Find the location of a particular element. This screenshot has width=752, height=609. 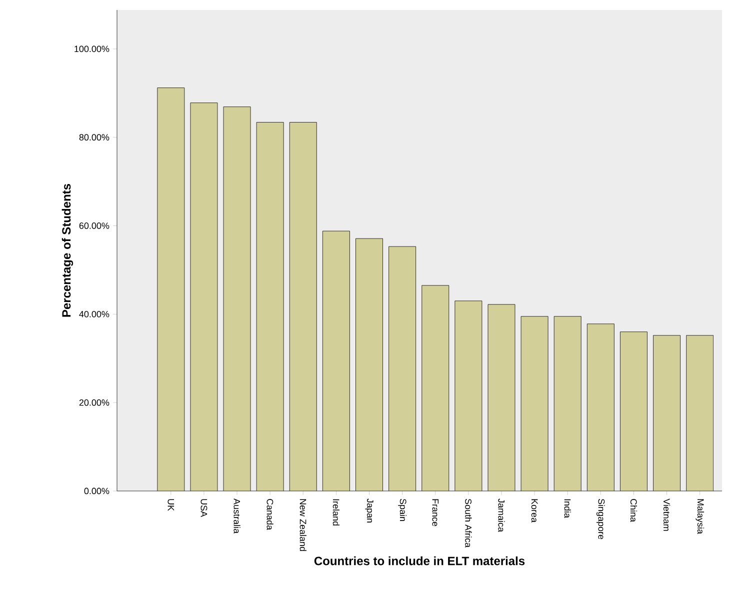

x-tick-label: New Zealand is located at coordinates (303, 525).